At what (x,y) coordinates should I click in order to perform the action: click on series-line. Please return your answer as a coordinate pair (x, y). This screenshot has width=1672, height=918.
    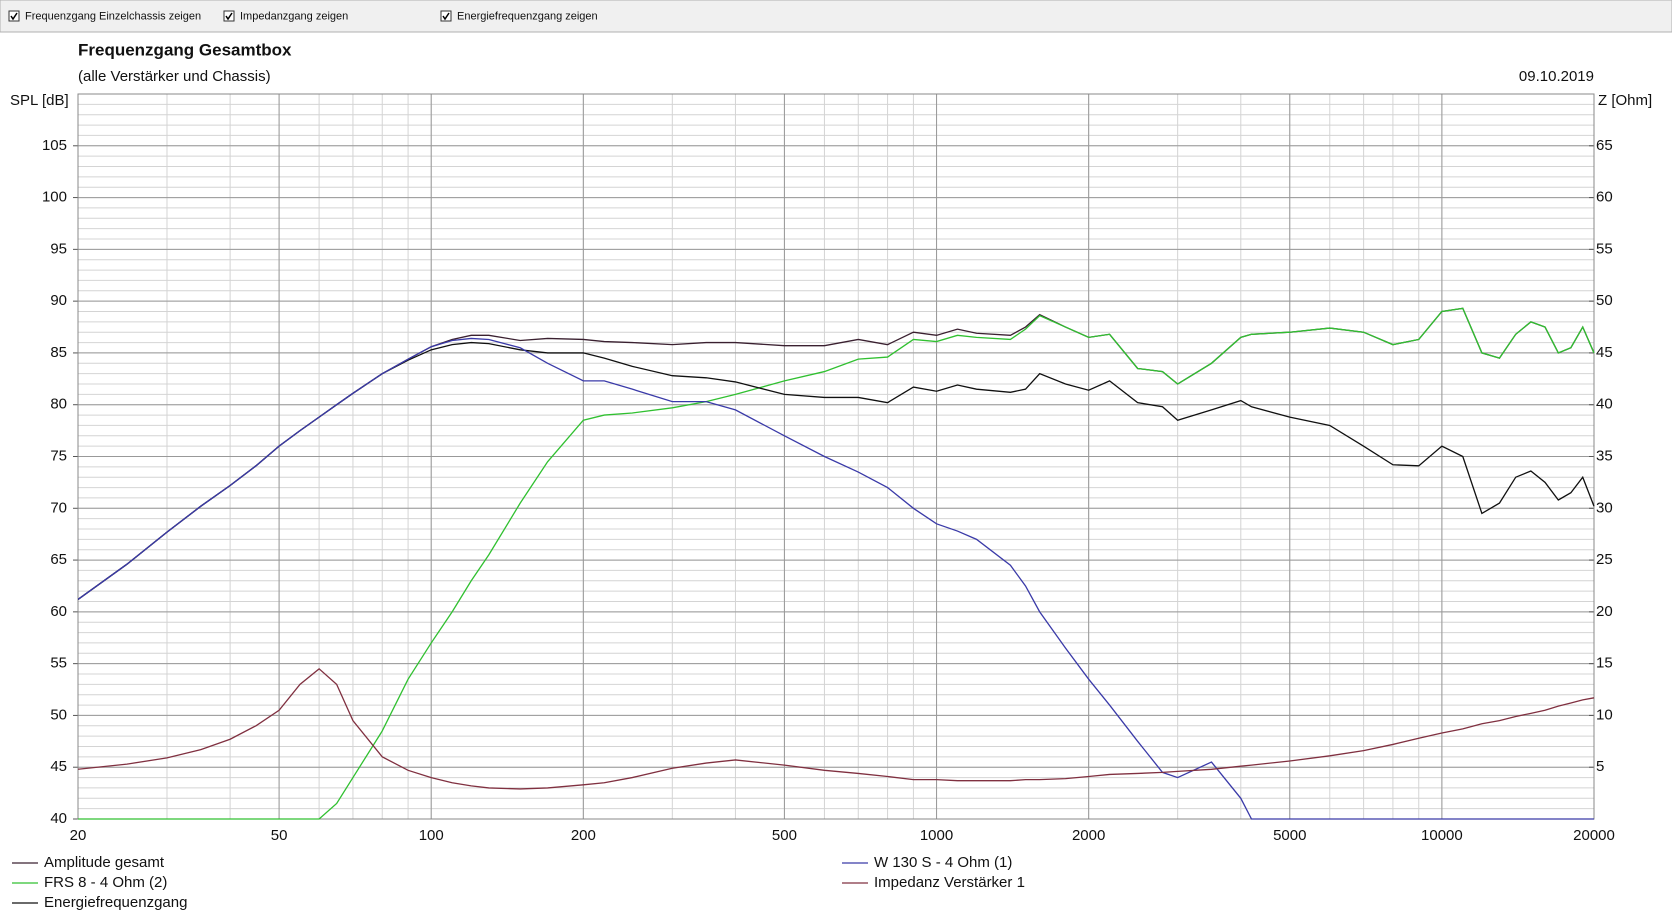
    Looking at the image, I should click on (836, 728).